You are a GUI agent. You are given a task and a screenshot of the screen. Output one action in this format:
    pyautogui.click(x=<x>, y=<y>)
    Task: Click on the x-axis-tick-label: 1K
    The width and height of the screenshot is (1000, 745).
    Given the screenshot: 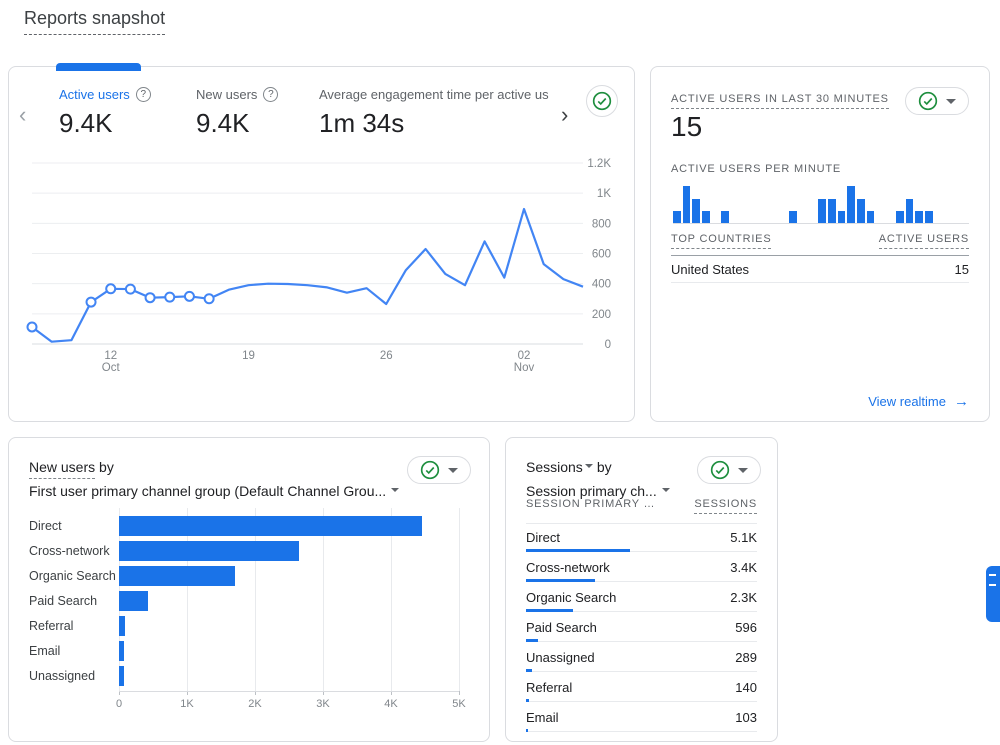 What is the action you would take?
    pyautogui.click(x=187, y=704)
    